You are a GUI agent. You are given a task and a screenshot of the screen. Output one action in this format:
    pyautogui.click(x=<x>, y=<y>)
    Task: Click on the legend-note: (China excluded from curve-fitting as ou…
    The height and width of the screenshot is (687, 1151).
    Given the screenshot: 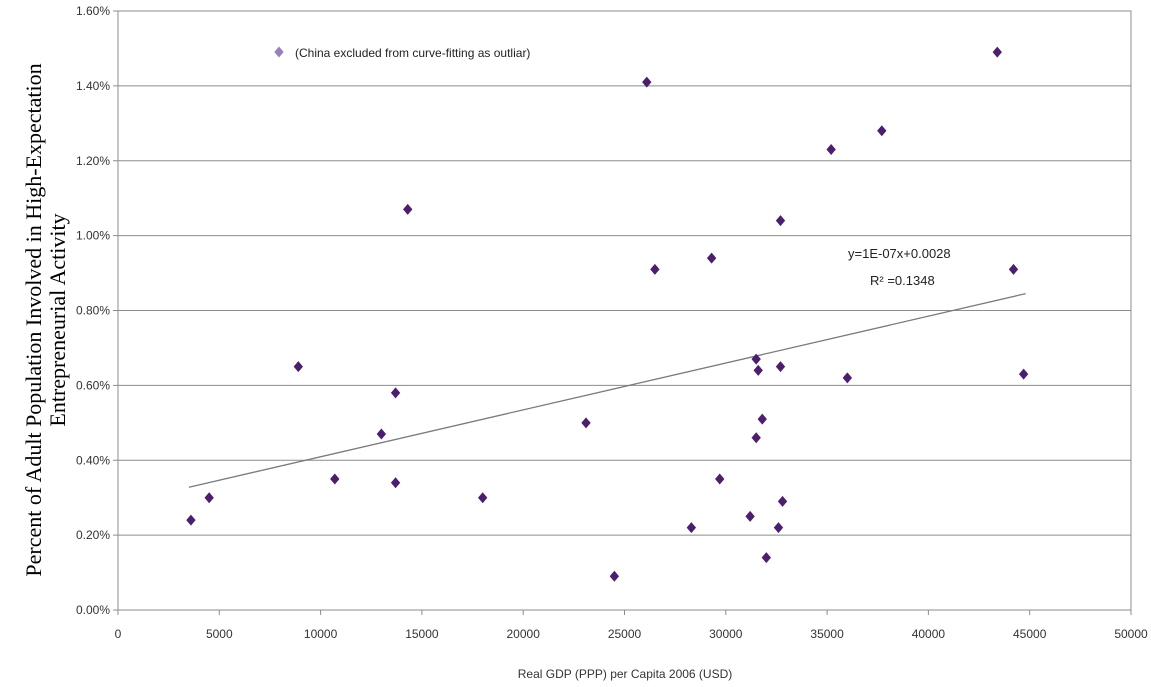 What is the action you would take?
    pyautogui.click(x=412, y=53)
    